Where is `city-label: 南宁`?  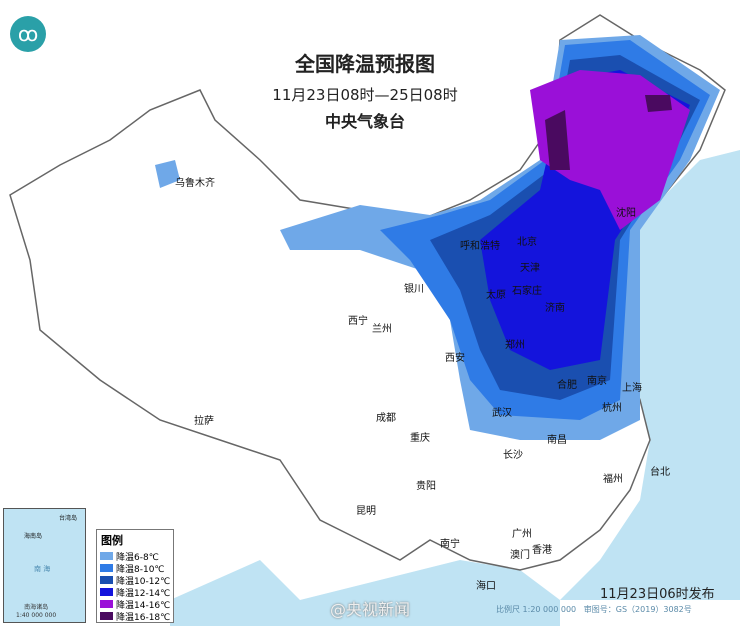 city-label: 南宁 is located at coordinates (450, 544).